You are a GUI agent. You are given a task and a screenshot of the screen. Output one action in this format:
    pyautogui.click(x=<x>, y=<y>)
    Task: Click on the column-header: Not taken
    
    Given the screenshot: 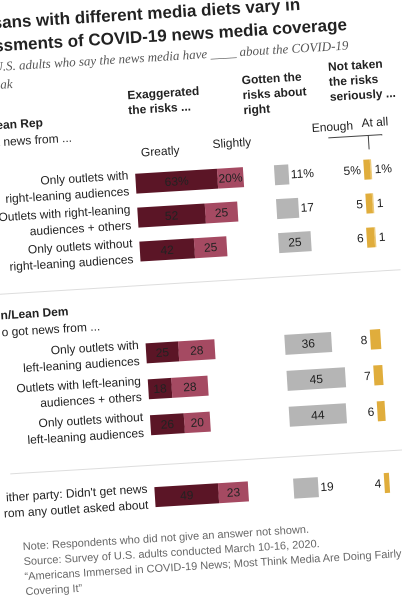 What is the action you would take?
    pyautogui.click(x=355, y=65)
    